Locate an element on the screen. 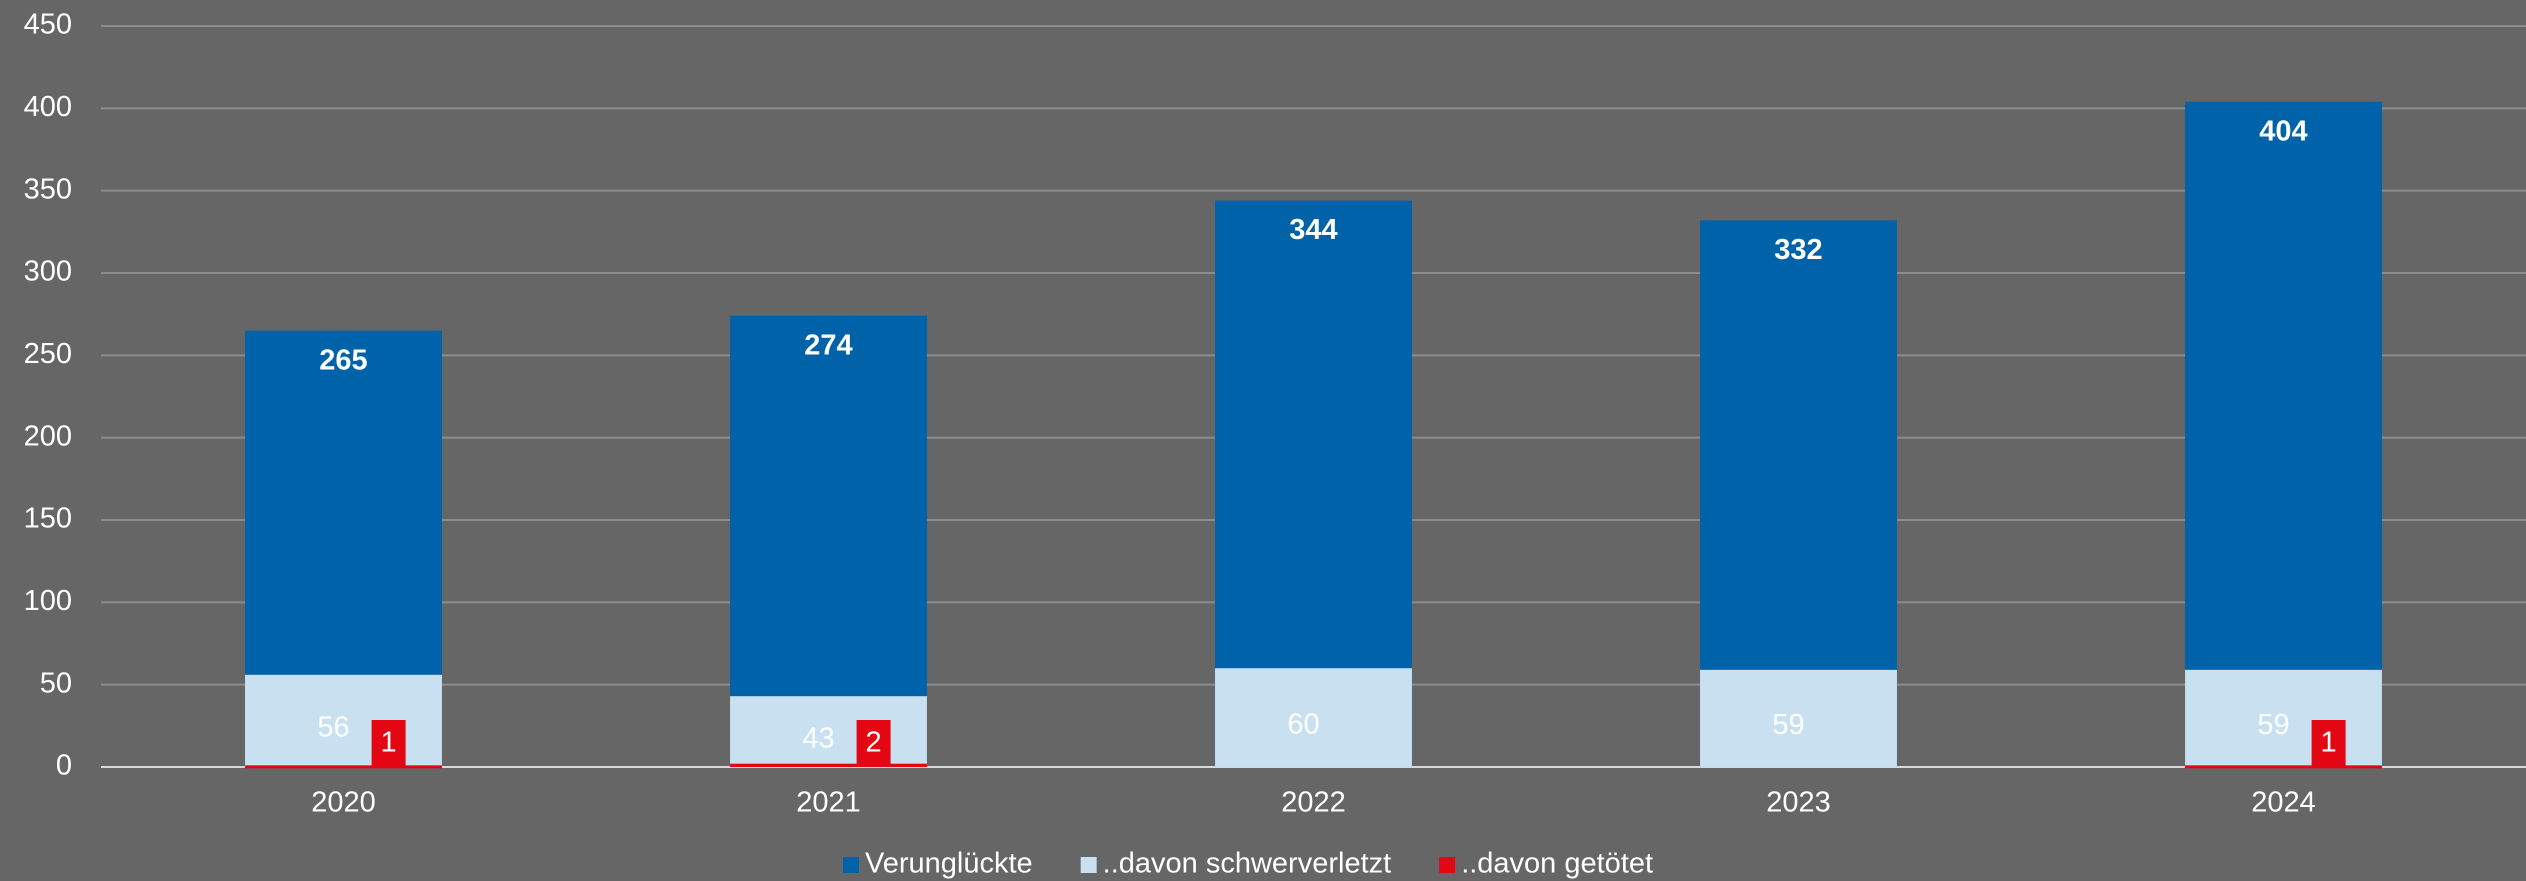 The width and height of the screenshot is (2526, 881). data-label: 344 is located at coordinates (1313, 230).